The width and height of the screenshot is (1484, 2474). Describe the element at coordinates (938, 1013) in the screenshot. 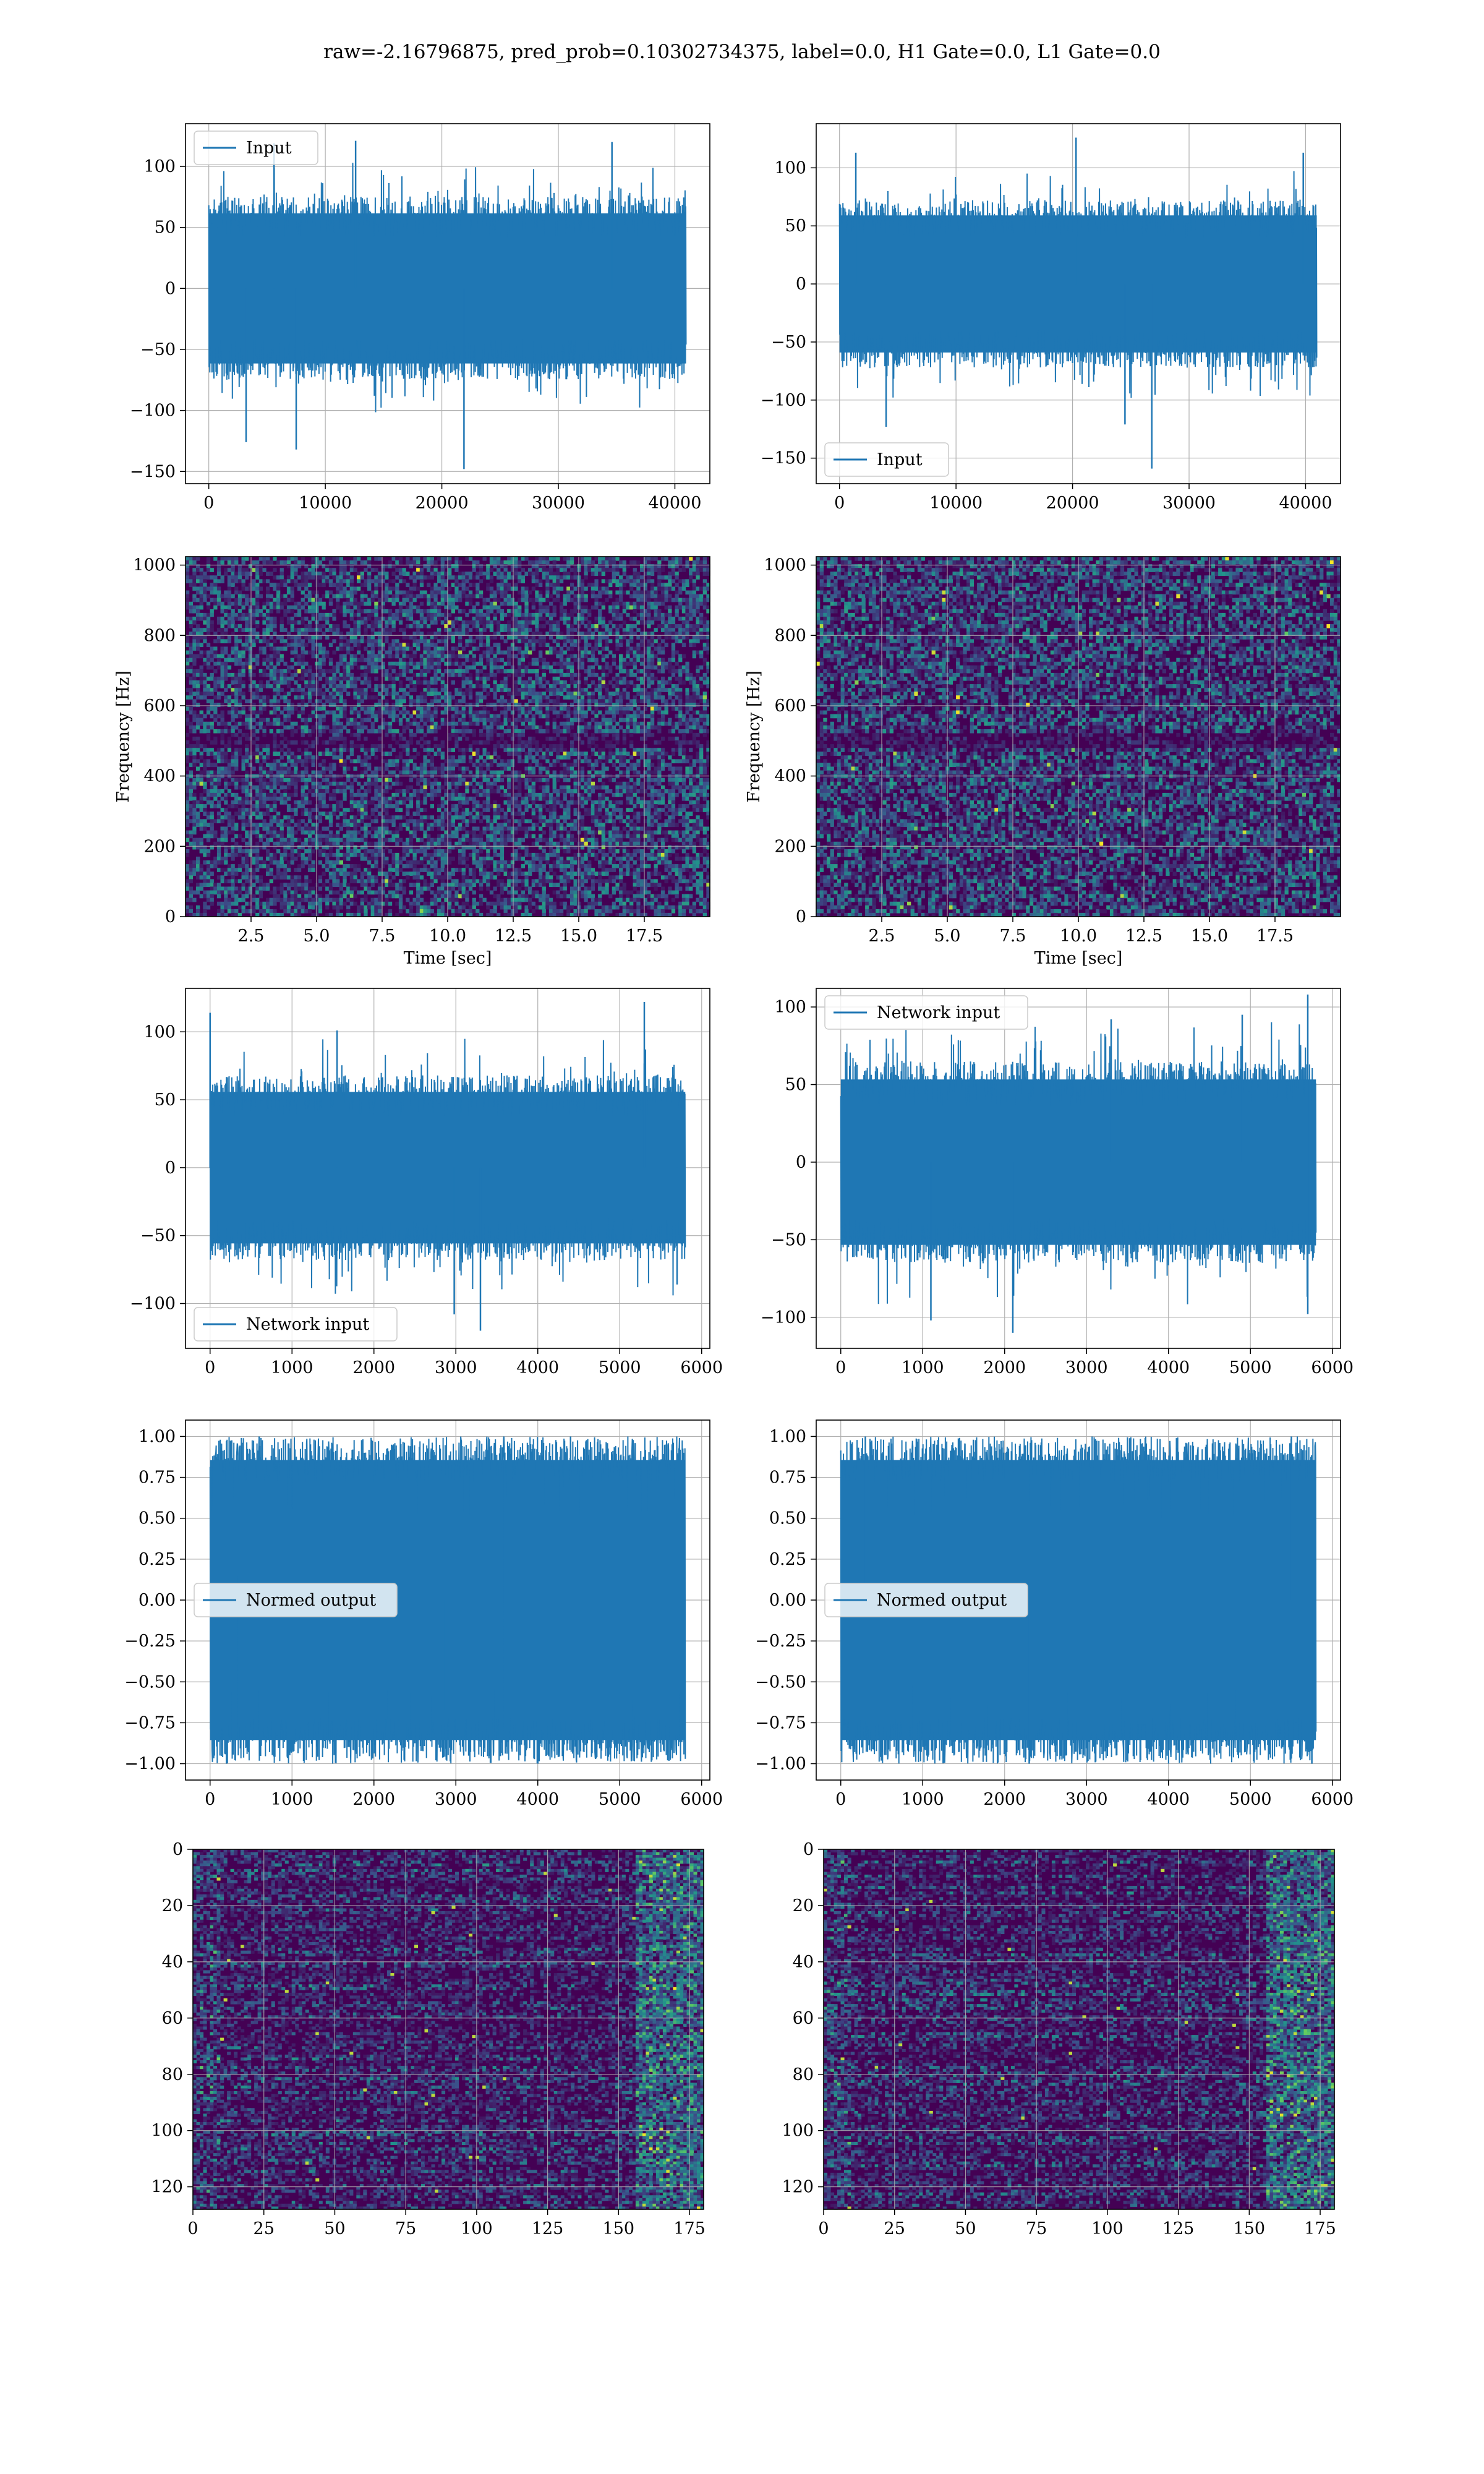

I see `legend-label: Network input` at that location.